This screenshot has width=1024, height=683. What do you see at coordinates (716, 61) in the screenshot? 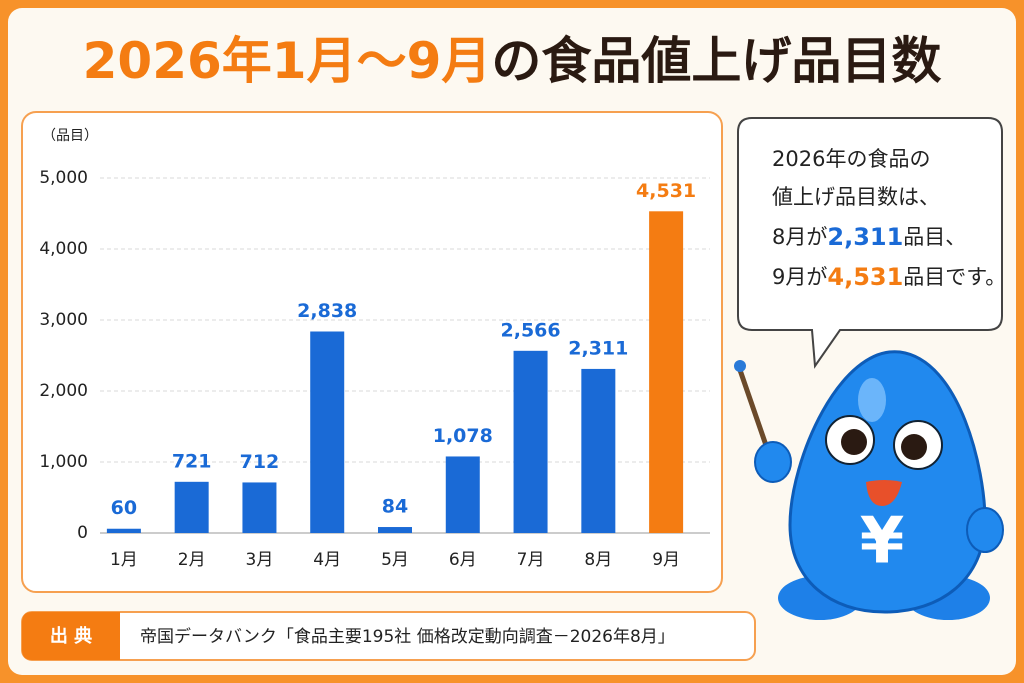
I see `title-rest: の食品値上げ品目数` at bounding box center [716, 61].